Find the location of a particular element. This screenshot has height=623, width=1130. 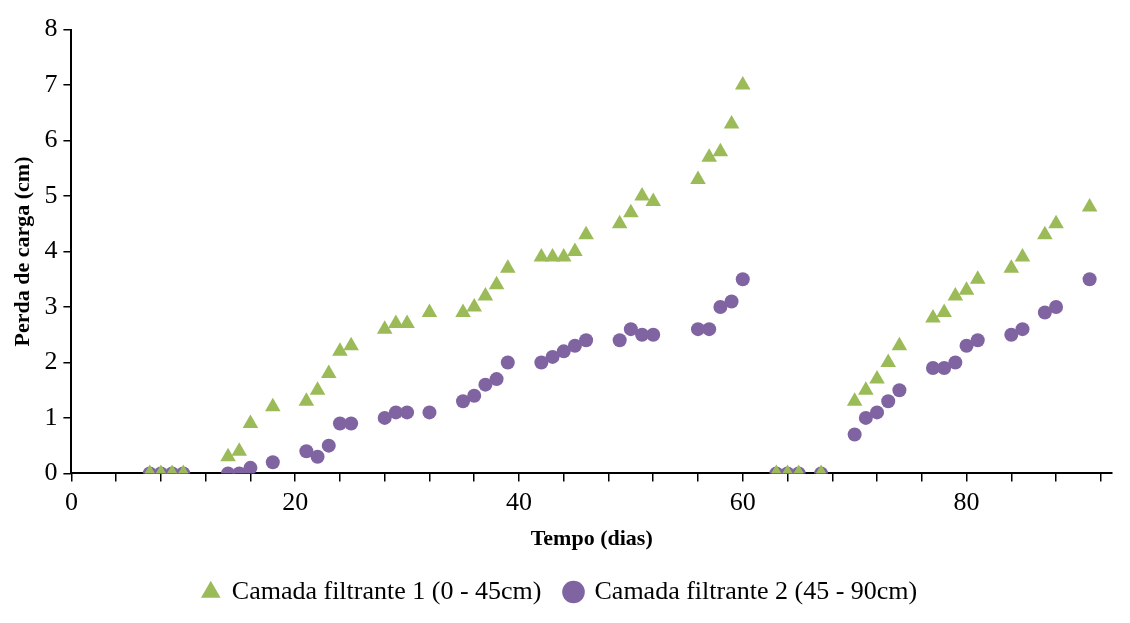

y-tick-label: 6 is located at coordinates (51, 139).